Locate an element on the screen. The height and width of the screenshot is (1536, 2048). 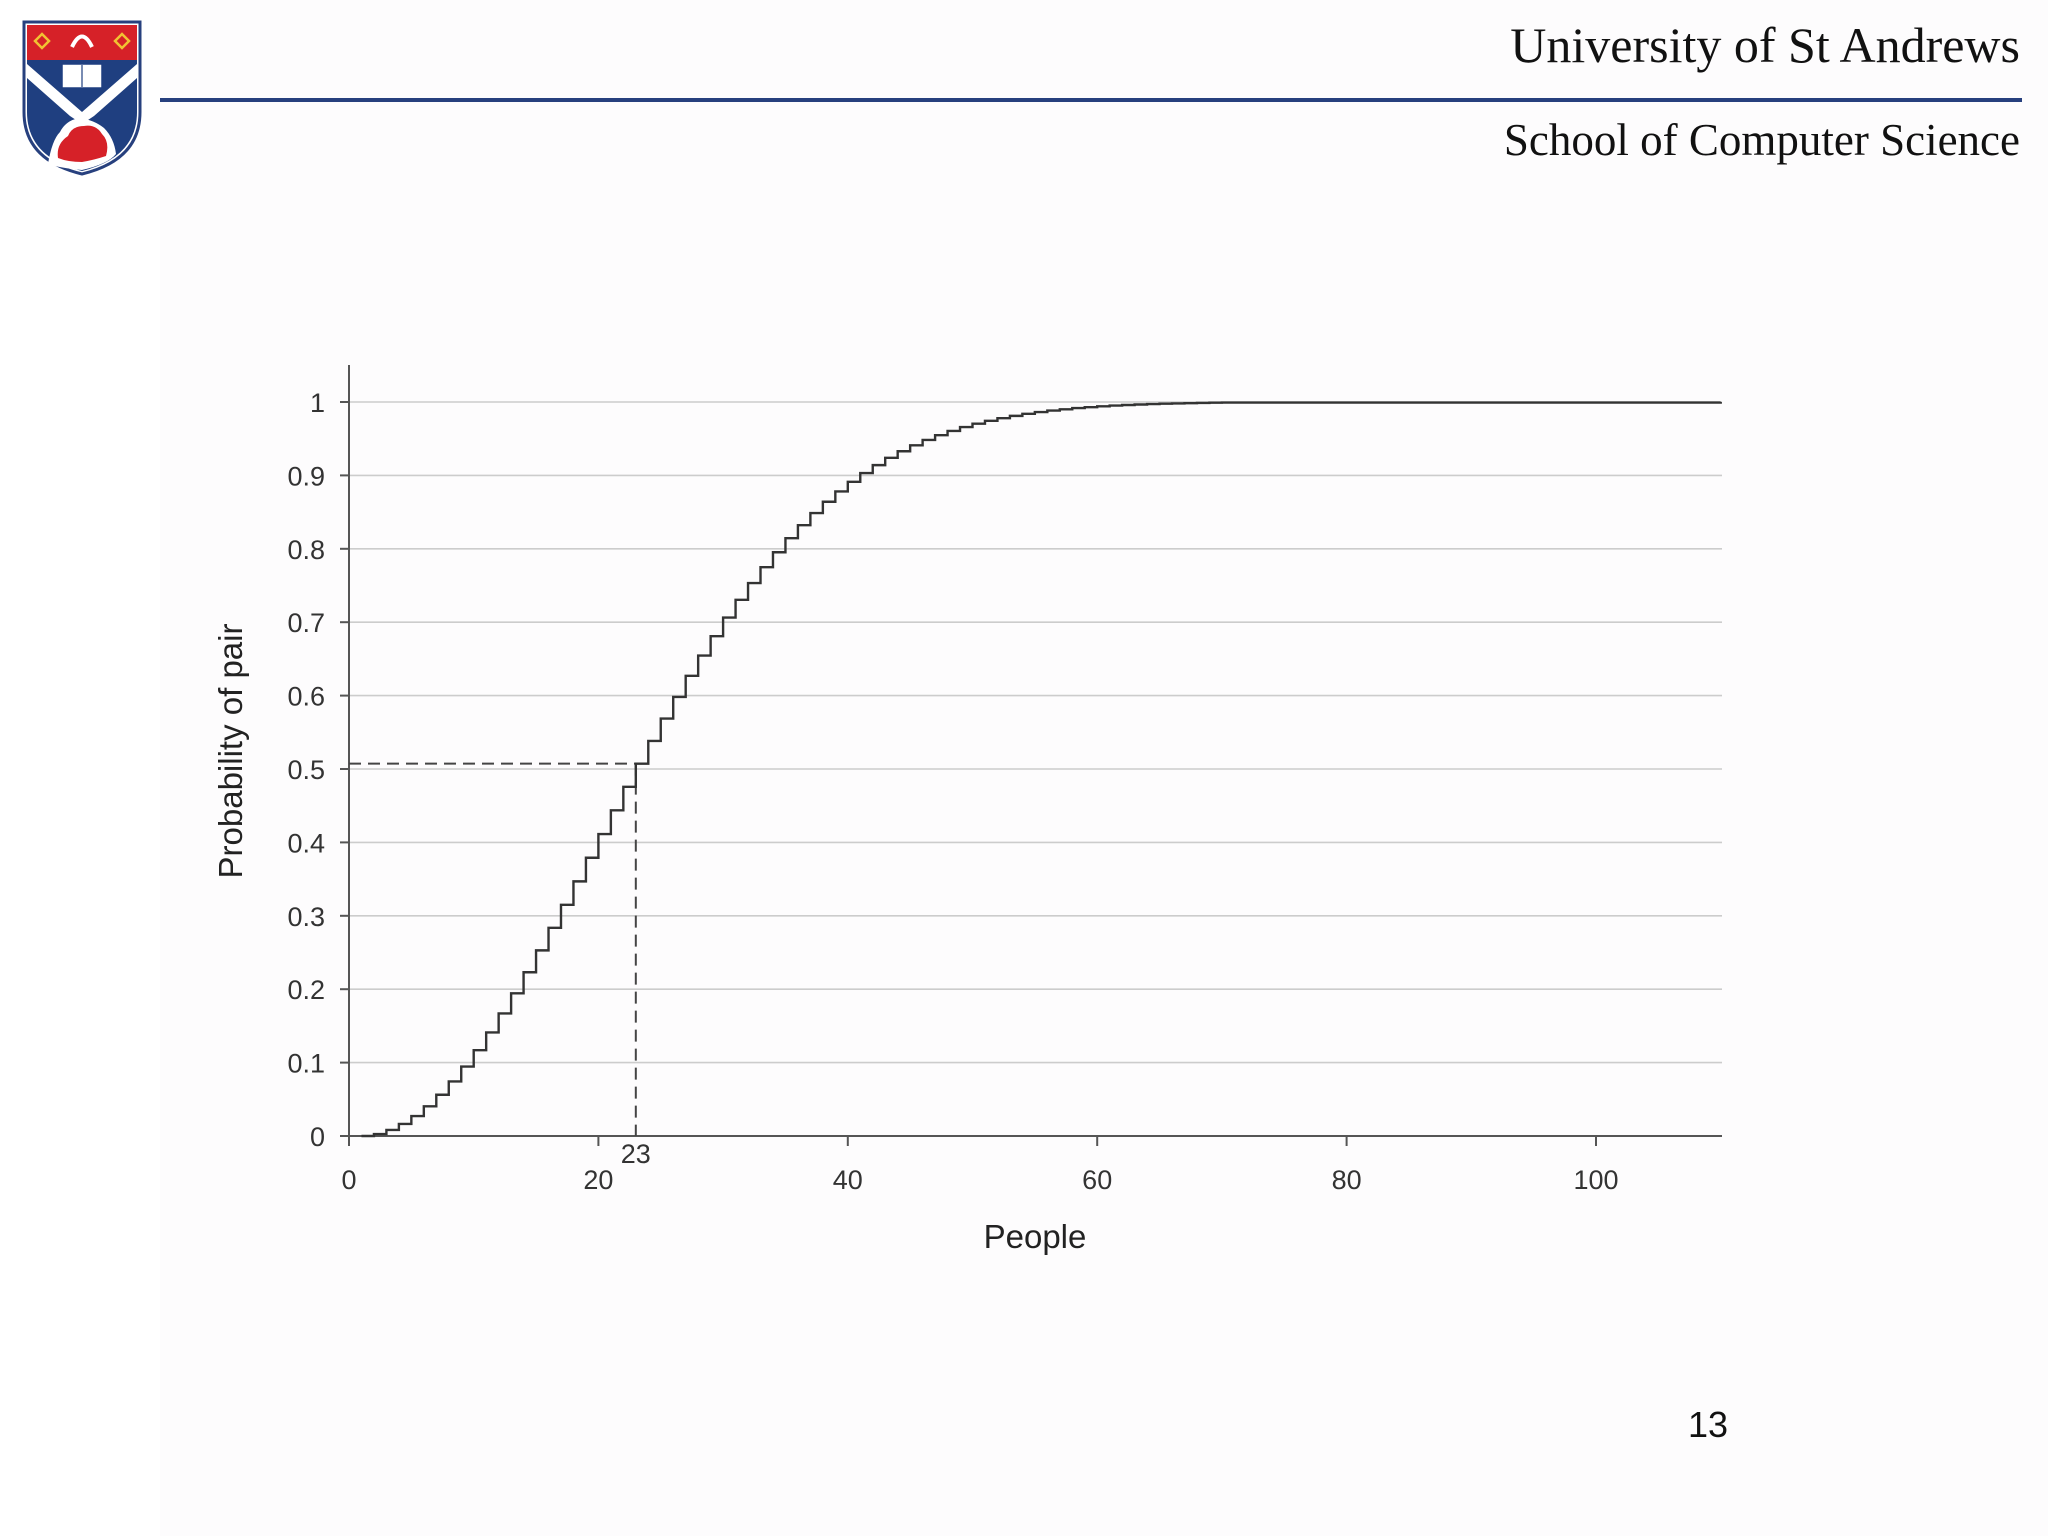
y-tick-label: 1 is located at coordinates (317, 403).